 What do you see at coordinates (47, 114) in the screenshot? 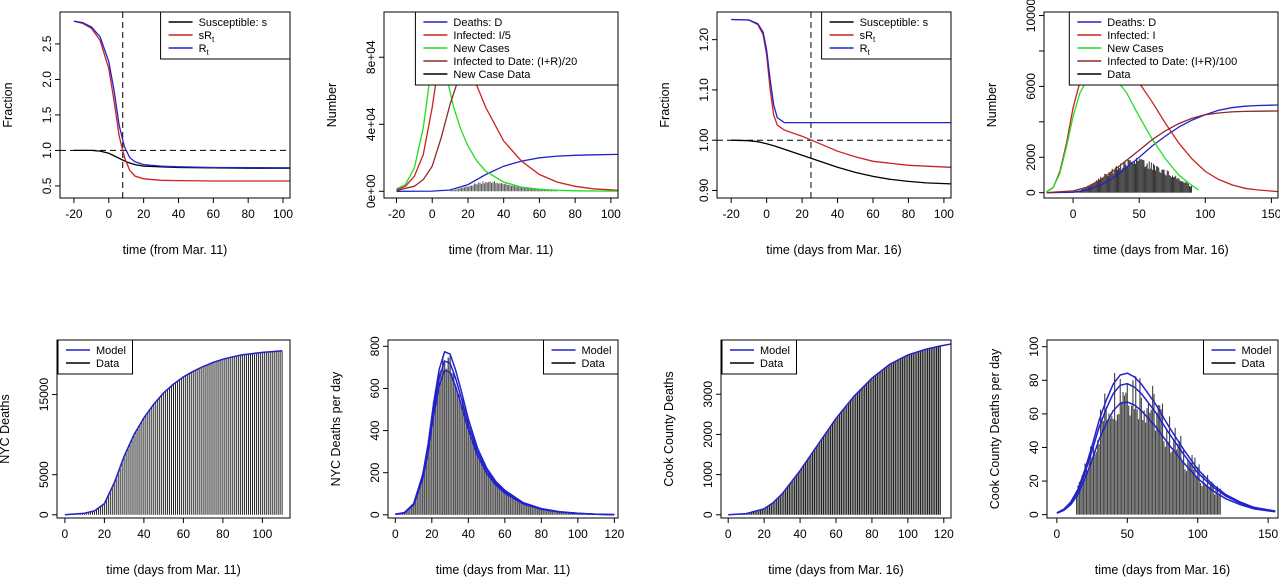
I see `y-tick-label: 1.5` at bounding box center [47, 114].